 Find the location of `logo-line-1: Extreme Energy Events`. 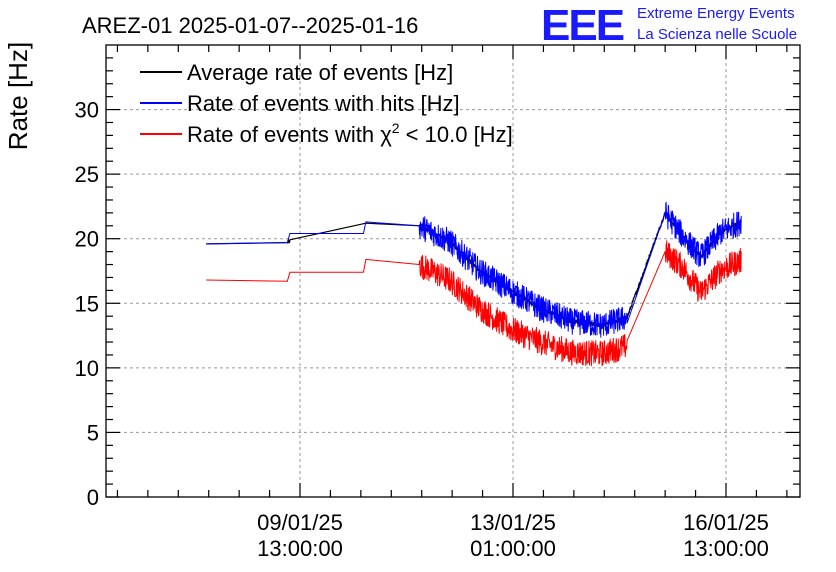

logo-line-1: Extreme Energy Events is located at coordinates (716, 13).